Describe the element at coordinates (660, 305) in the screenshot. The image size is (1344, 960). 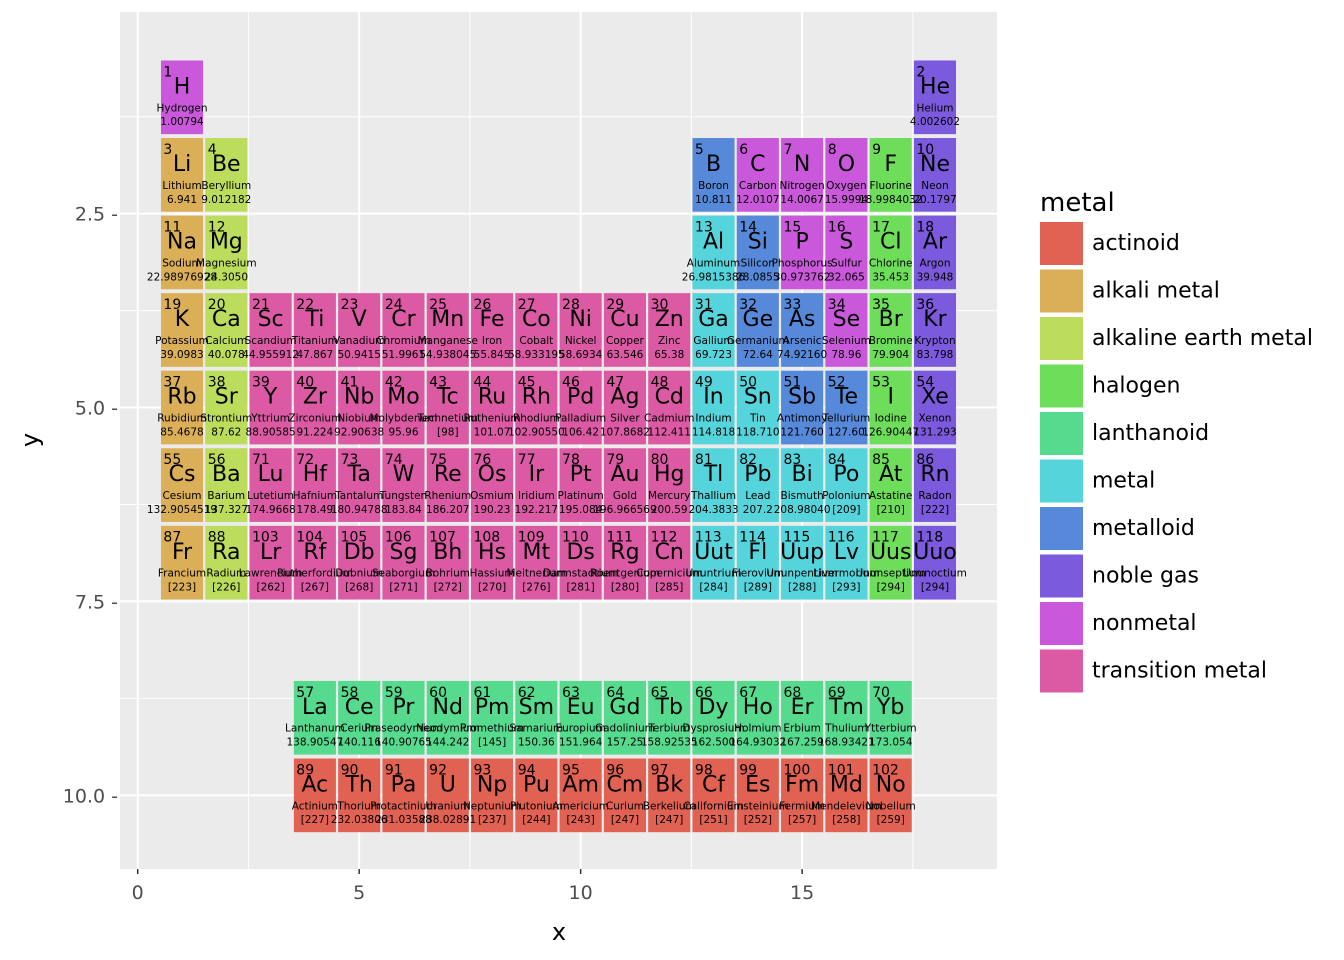
I see `element-number-label: 30` at that location.